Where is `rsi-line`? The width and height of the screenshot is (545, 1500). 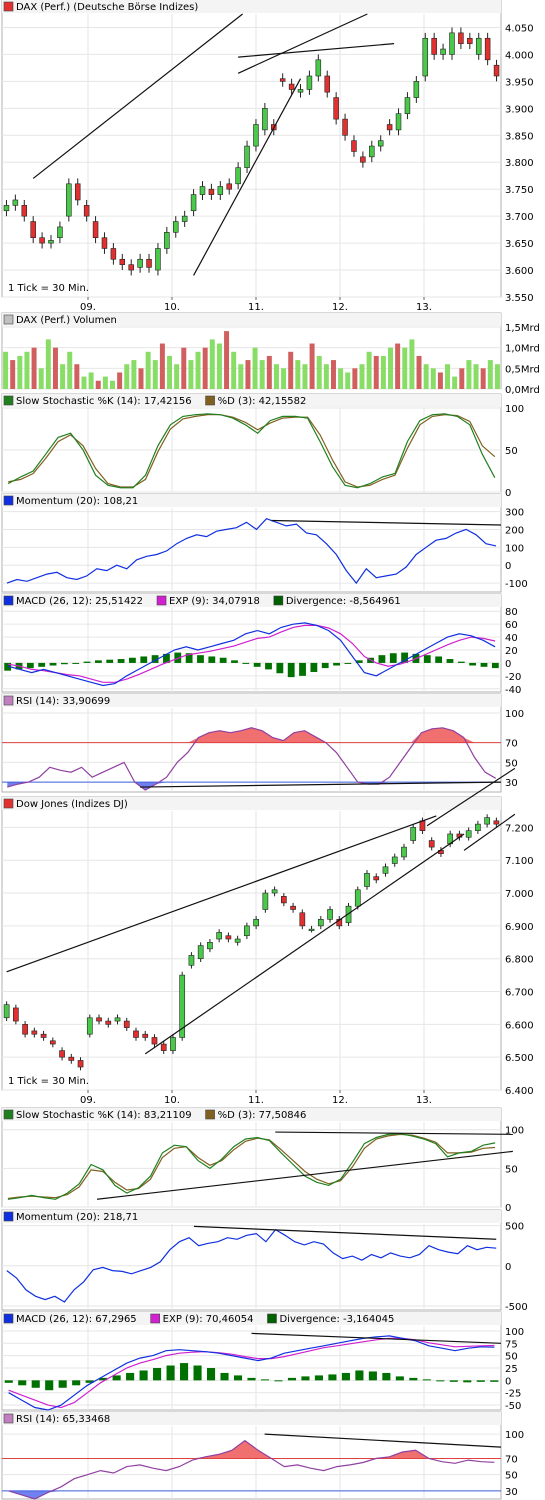
rsi-line is located at coordinates (251, 759).